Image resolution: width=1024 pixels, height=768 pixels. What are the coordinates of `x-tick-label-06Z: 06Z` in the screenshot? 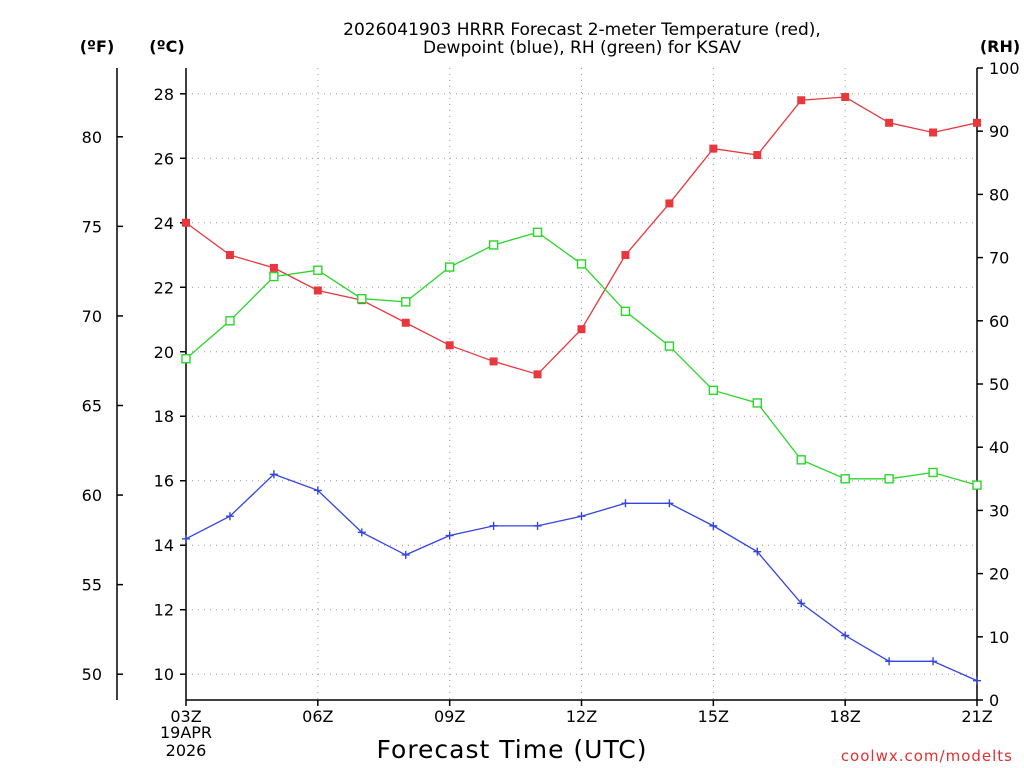 It's located at (317, 716).